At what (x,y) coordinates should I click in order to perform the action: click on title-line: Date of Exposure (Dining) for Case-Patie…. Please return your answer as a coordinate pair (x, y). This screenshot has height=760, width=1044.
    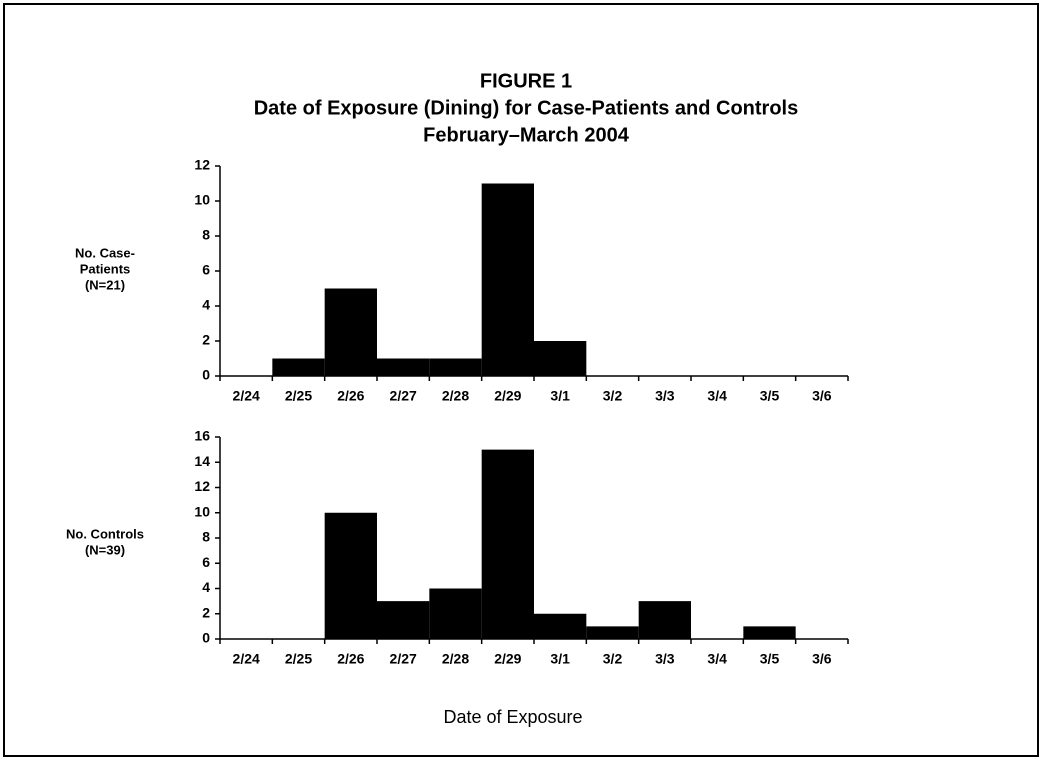
    Looking at the image, I should click on (526, 108).